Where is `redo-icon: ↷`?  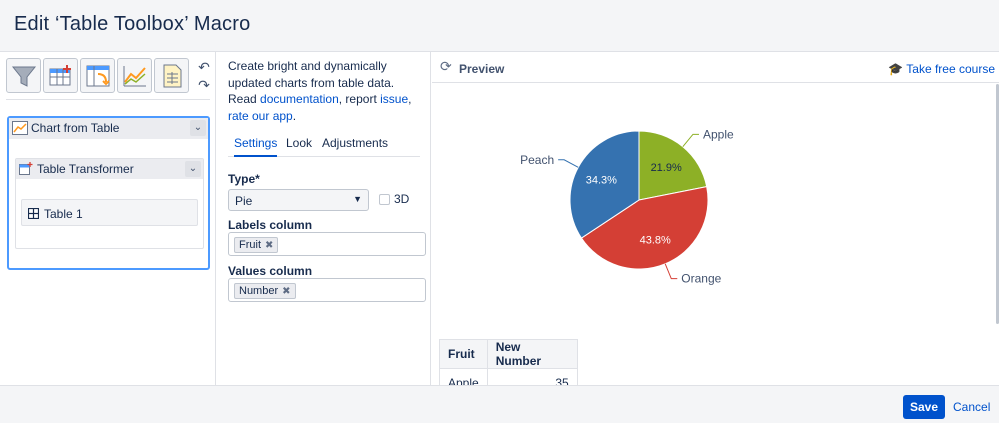 redo-icon: ↷ is located at coordinates (204, 85).